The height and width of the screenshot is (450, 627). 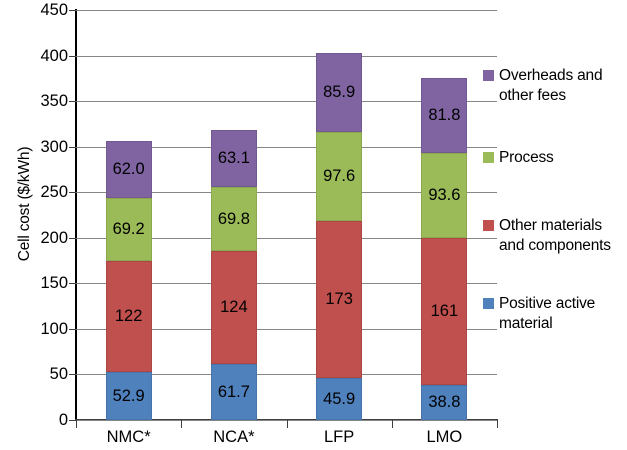 I want to click on bar-segment-value-label: 122, so click(x=128, y=315).